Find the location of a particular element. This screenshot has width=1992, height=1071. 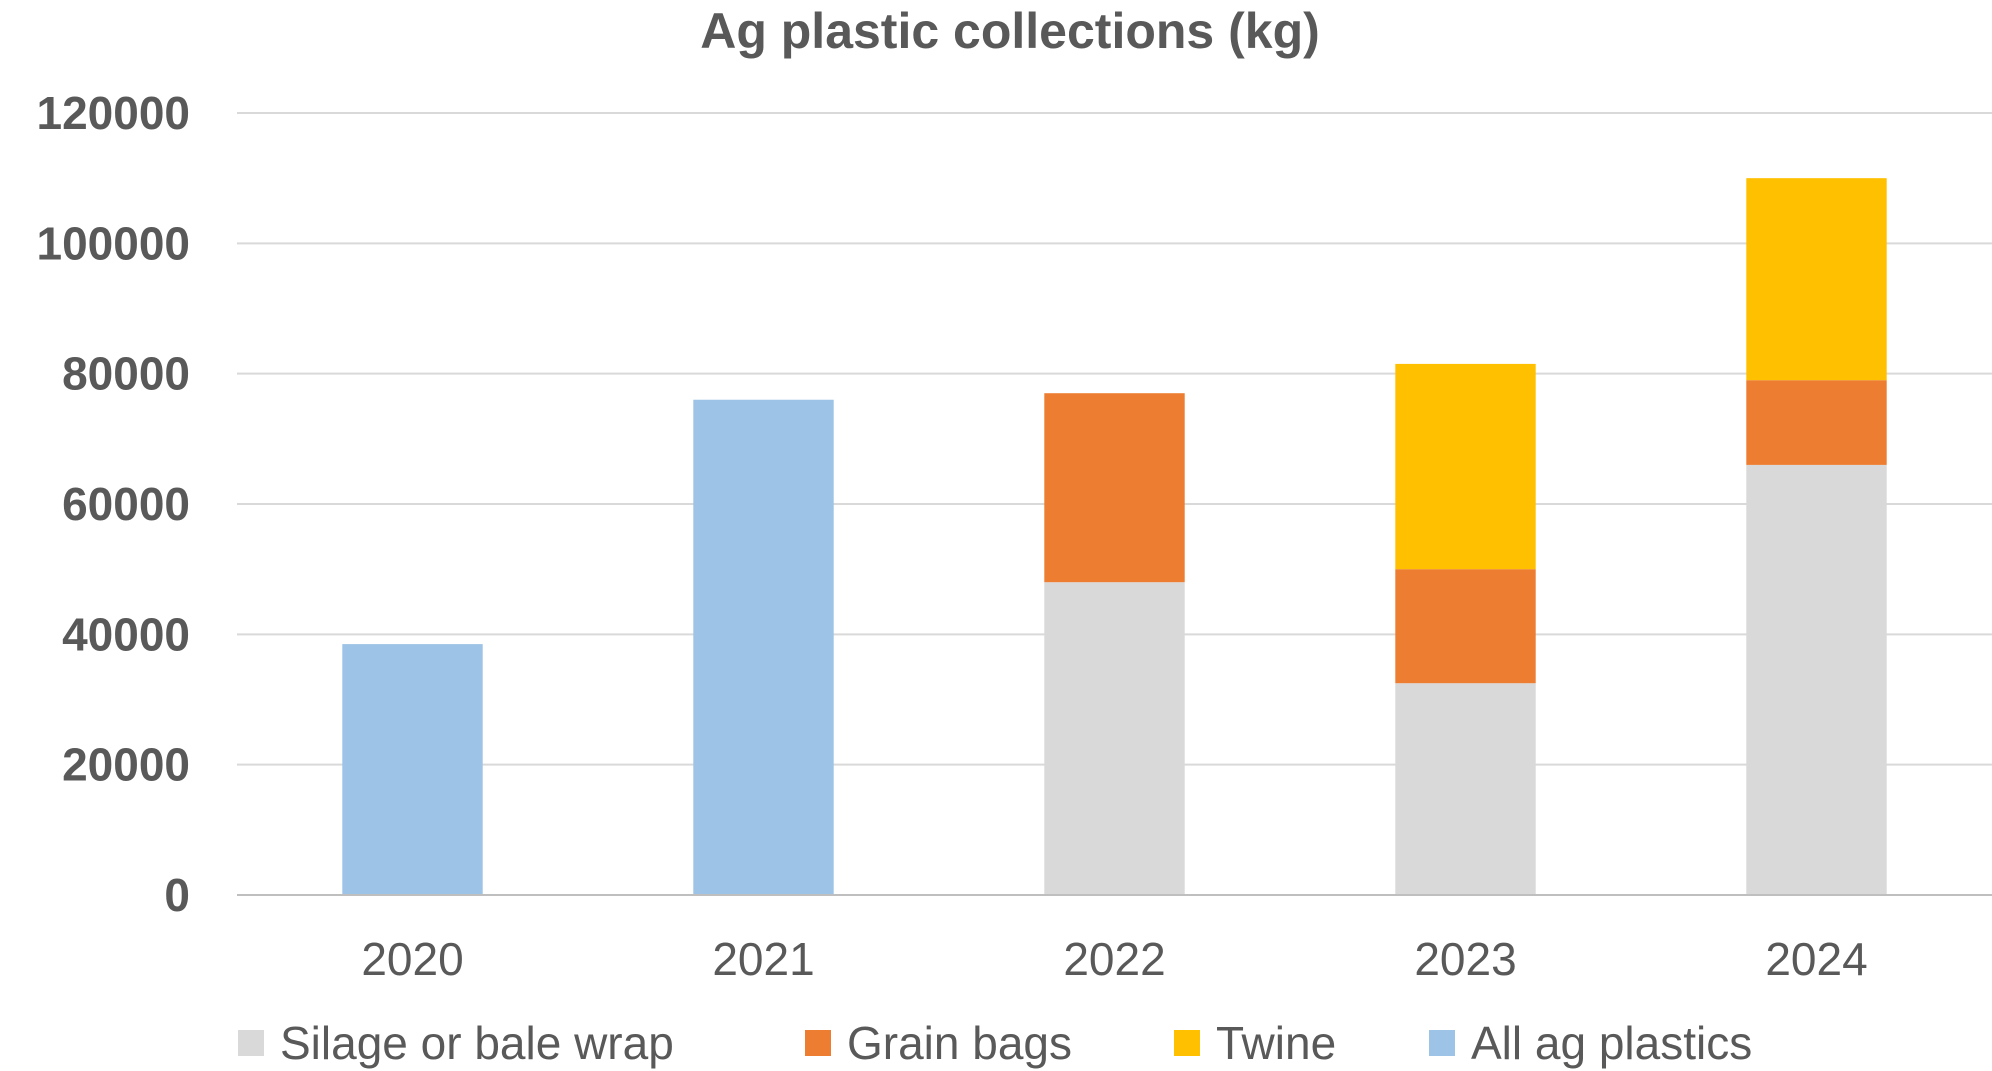

x-tick-label: 2022 is located at coordinates (1114, 959).